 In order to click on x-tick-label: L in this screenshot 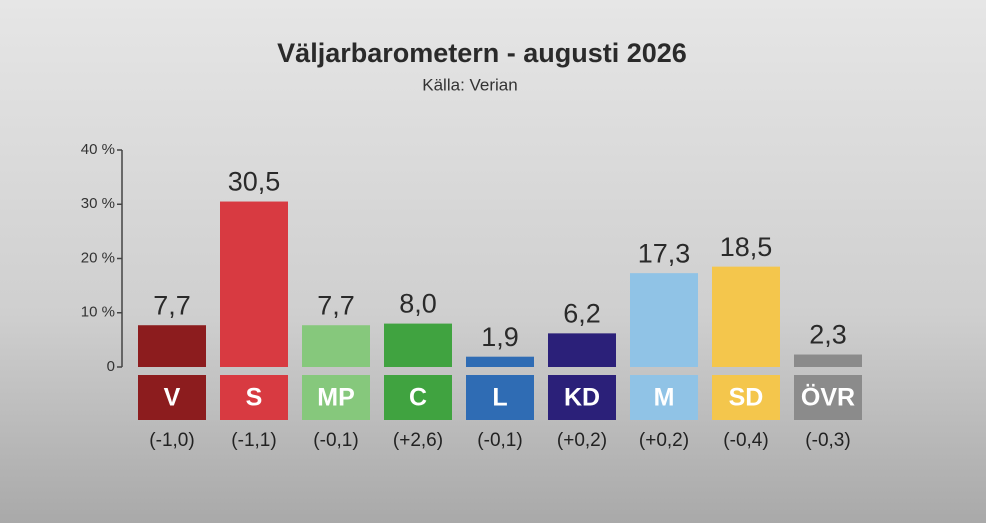, I will do `click(499, 398)`.